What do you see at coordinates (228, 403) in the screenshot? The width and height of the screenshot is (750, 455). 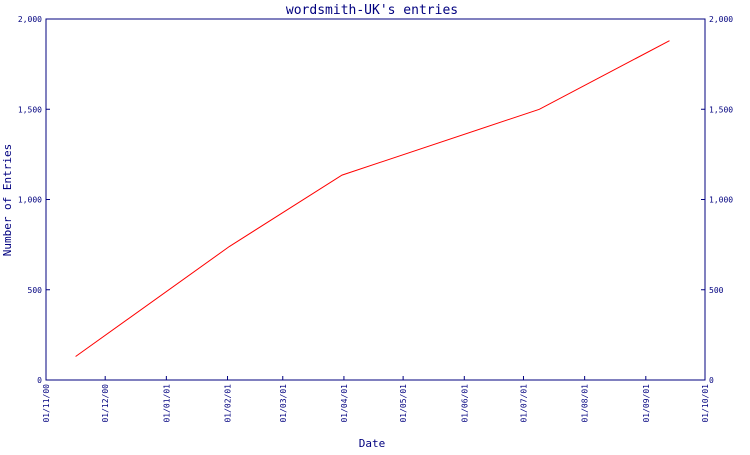 I see `x-tick-label: 01/02/01` at bounding box center [228, 403].